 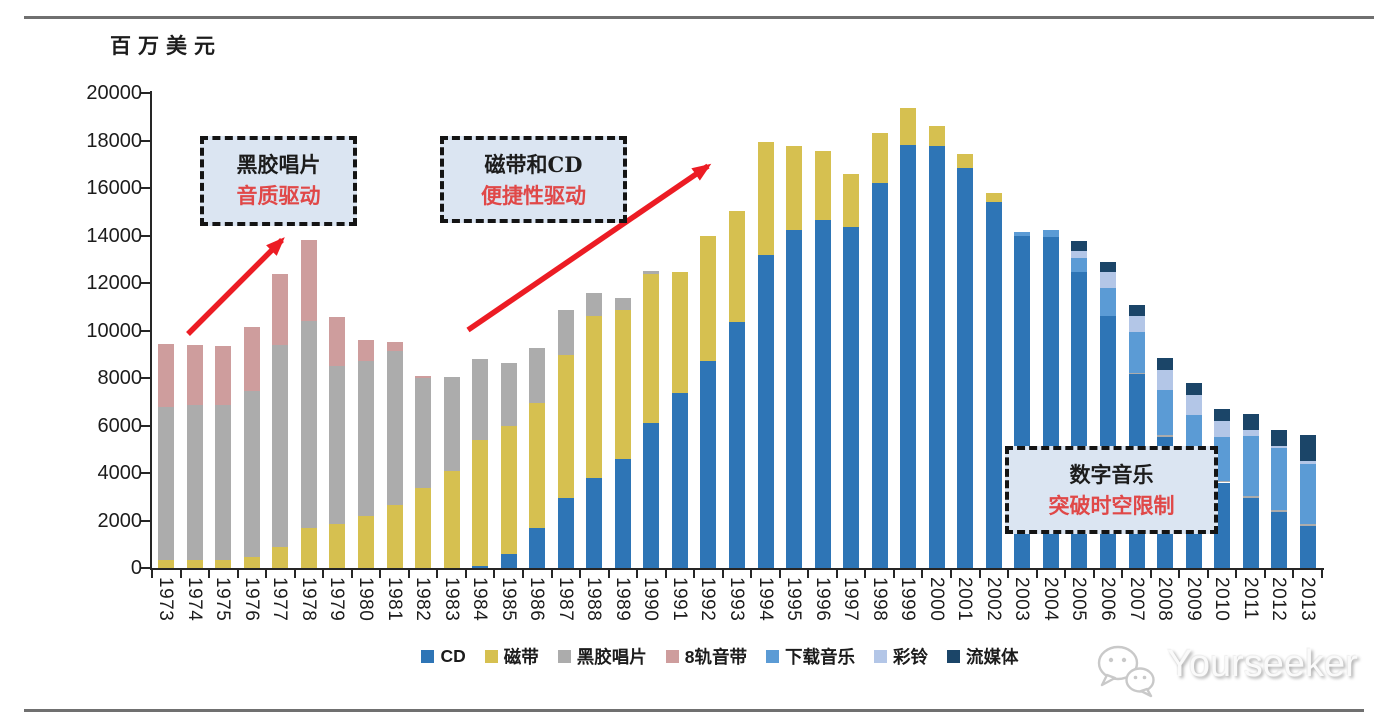 I want to click on bar-segment-1986-磁带, so click(x=537, y=465).